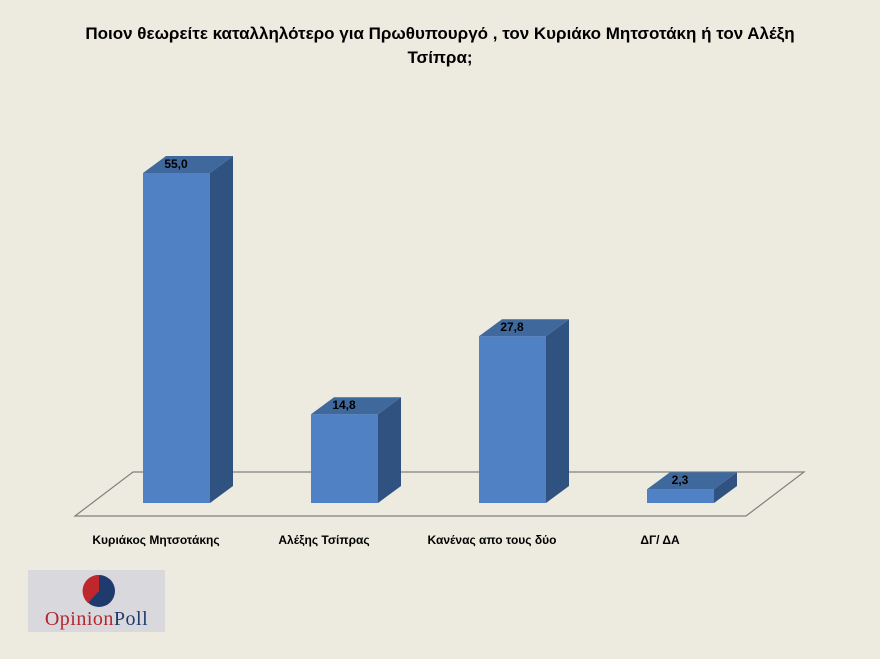  Describe the element at coordinates (155, 540) in the screenshot. I see `category-label: Κυριάκος Μητσοτάκης` at that location.